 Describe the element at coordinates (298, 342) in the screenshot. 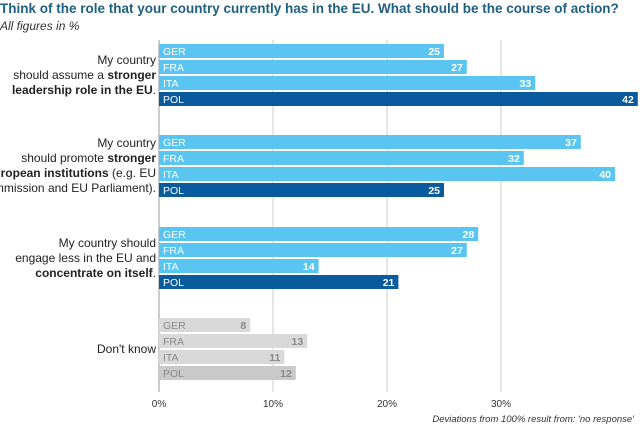

I see `bar-value-label: 13` at that location.